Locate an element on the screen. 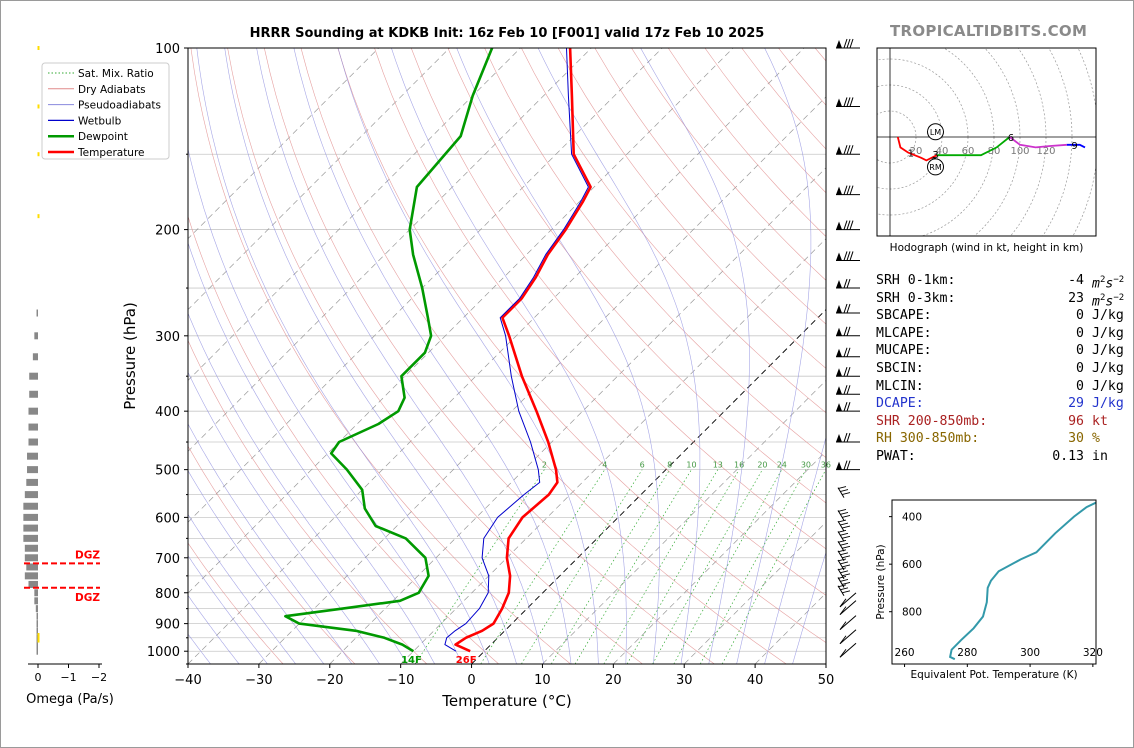 Image resolution: width=1134 pixels, height=748 pixels. y-tick-label: 600 is located at coordinates (167, 518).